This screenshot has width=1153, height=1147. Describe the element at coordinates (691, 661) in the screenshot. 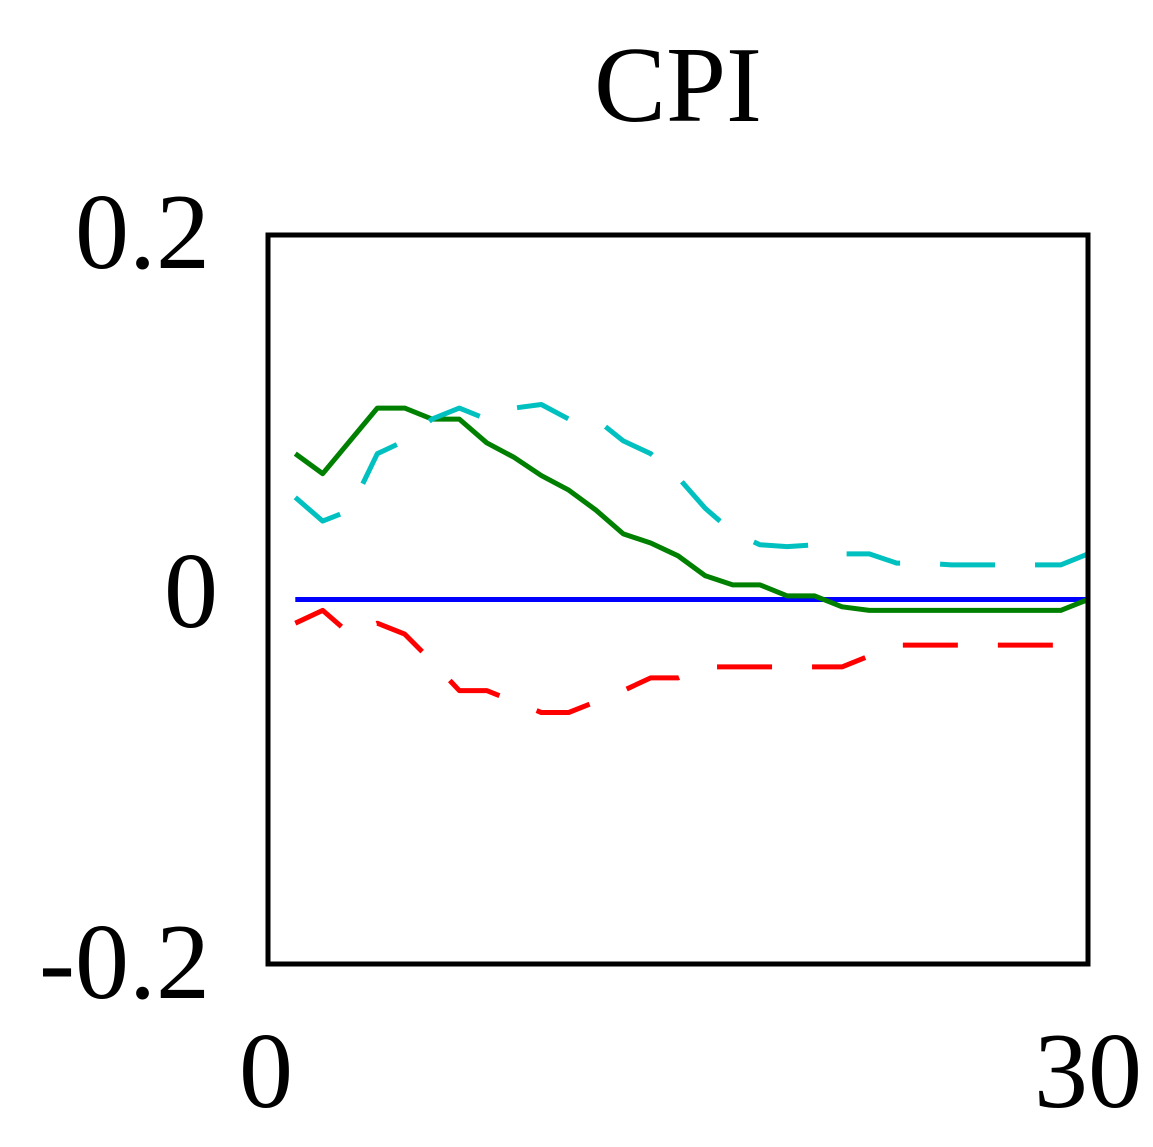

I see `series-line-lower-band` at that location.